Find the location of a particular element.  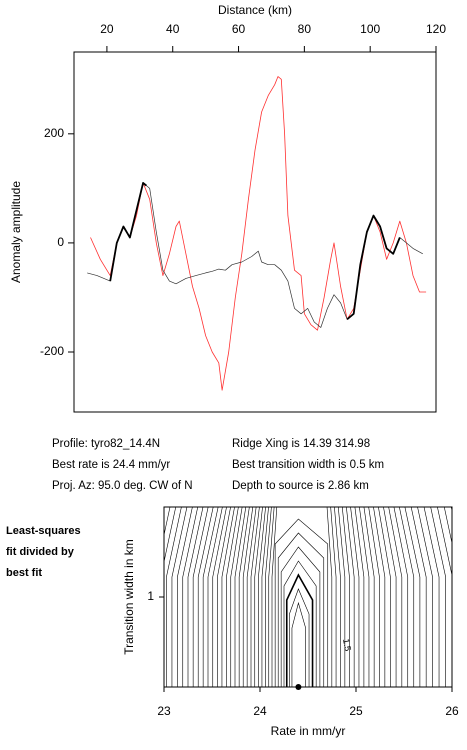

x-tick-label: 20 is located at coordinates (107, 29).